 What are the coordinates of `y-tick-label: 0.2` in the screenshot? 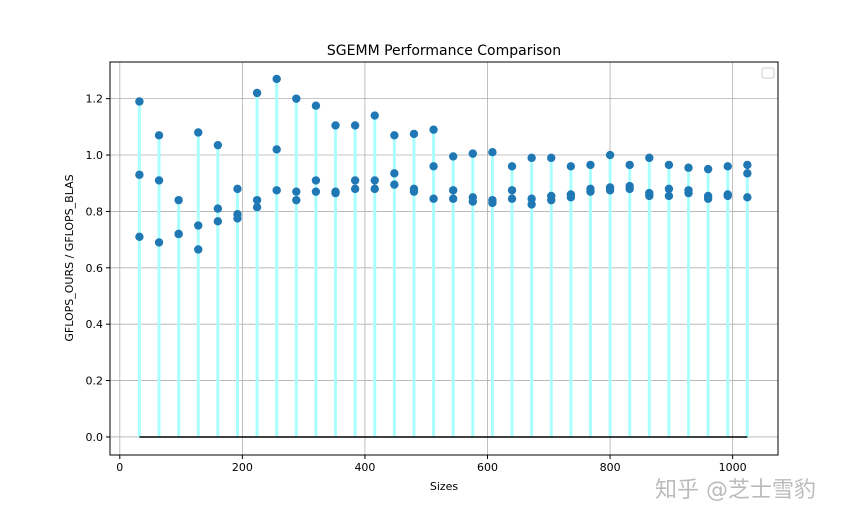 It's located at (95, 381).